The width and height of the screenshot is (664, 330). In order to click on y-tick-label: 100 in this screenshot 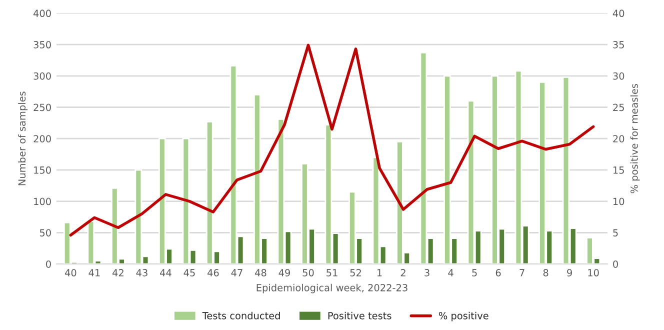, I will do `click(42, 202)`.